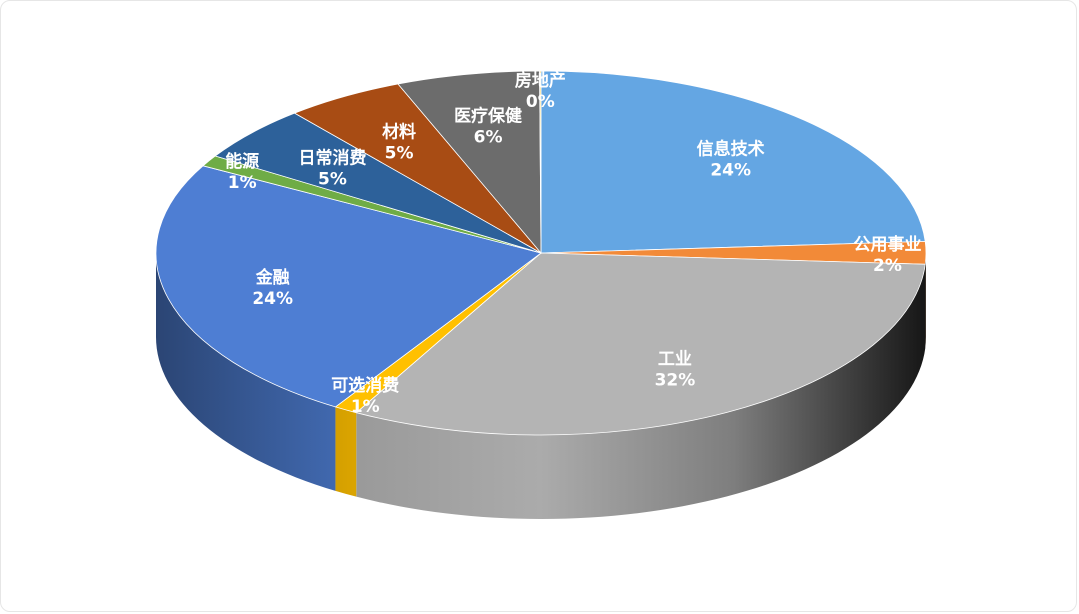 This screenshot has width=1079, height=614. Describe the element at coordinates (346, 451) in the screenshot. I see `pie-side-可选消费` at that location.